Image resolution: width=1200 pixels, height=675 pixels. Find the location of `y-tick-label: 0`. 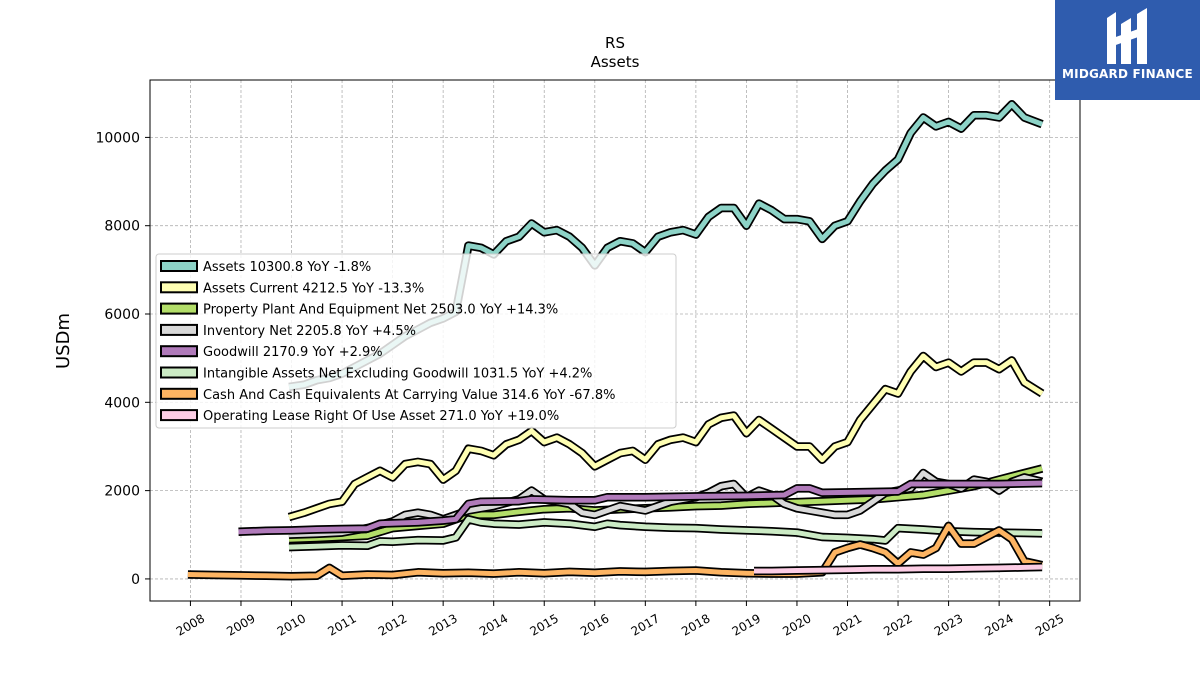

y-tick-label: 0 is located at coordinates (135, 580).